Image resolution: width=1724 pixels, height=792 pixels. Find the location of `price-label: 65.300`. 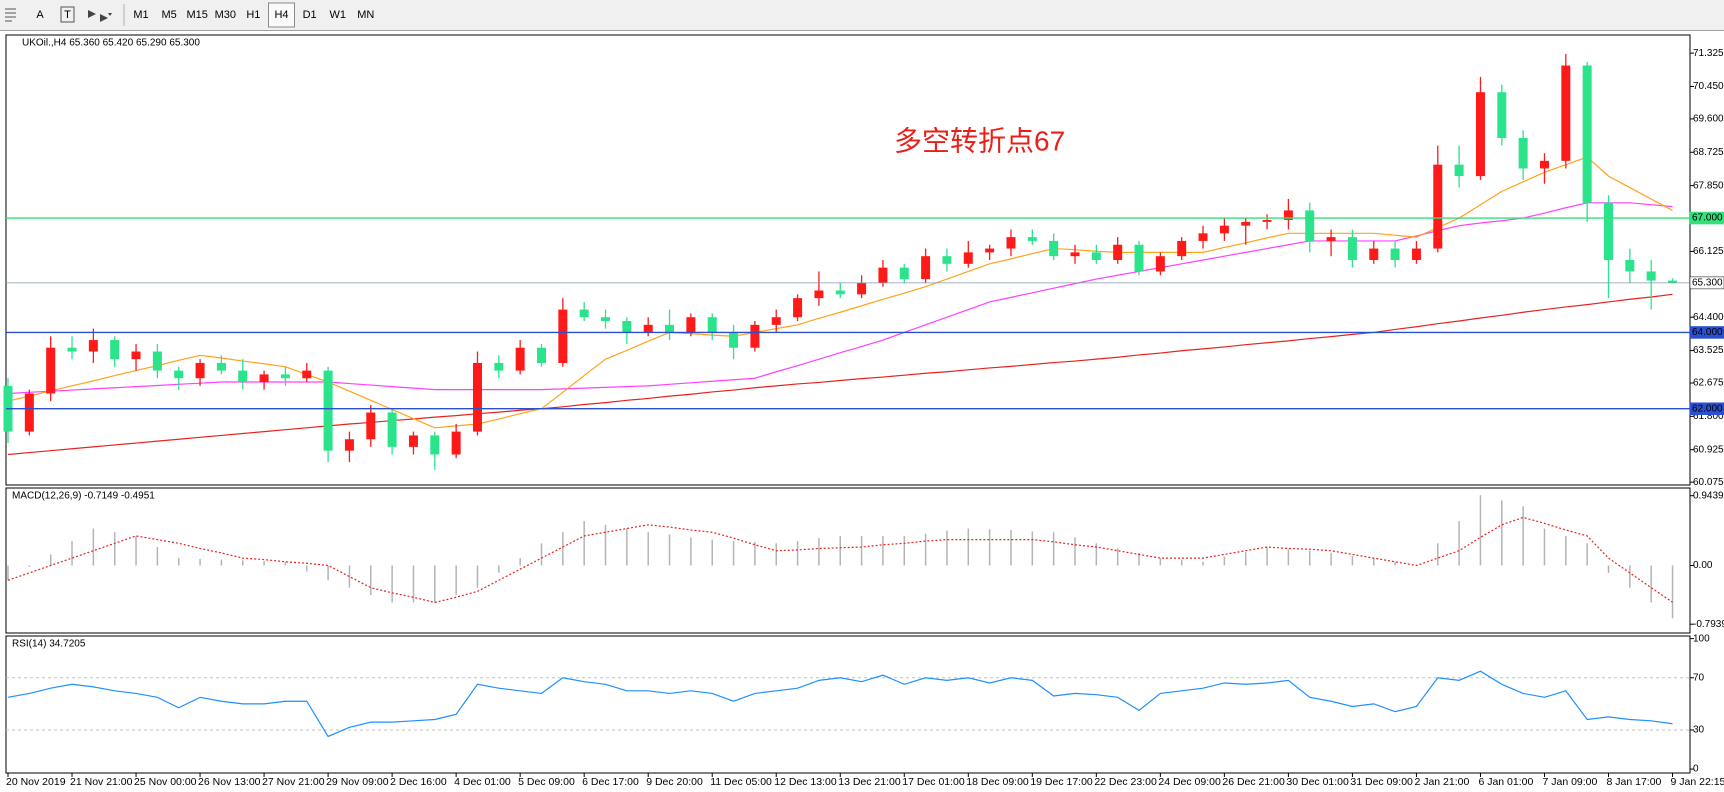

price-label: 65.300 is located at coordinates (1707, 283).